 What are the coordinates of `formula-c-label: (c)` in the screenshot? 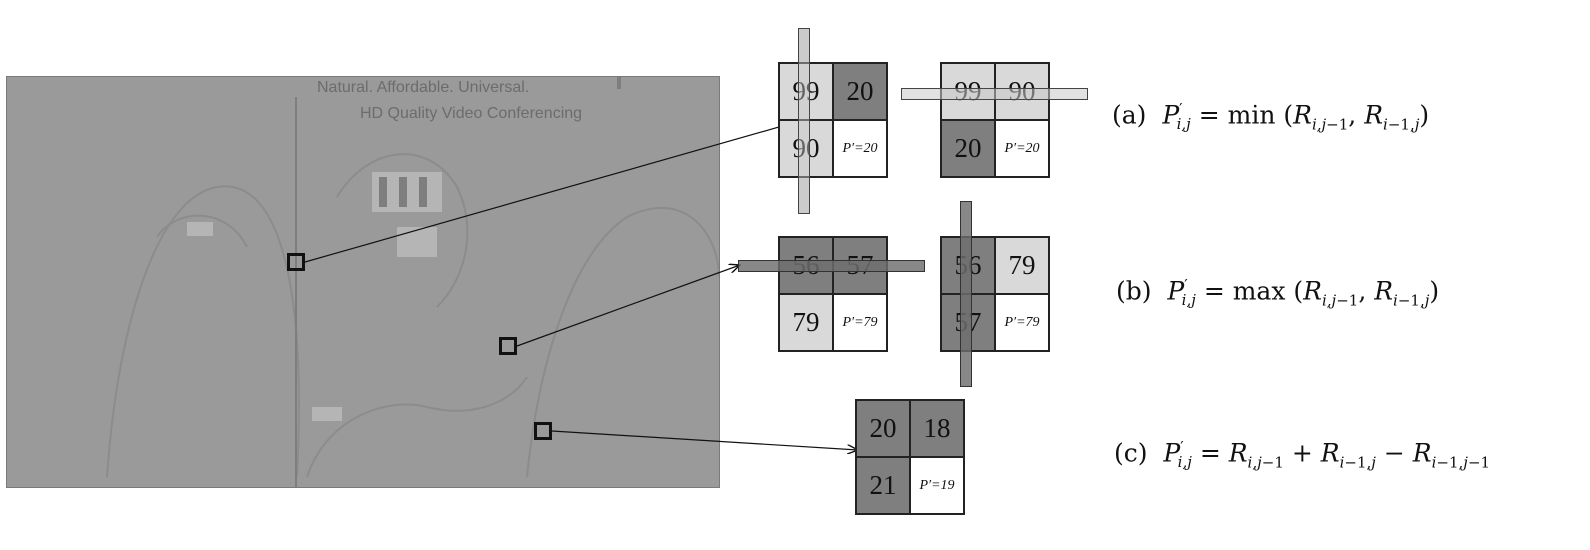 It's located at (1131, 453).